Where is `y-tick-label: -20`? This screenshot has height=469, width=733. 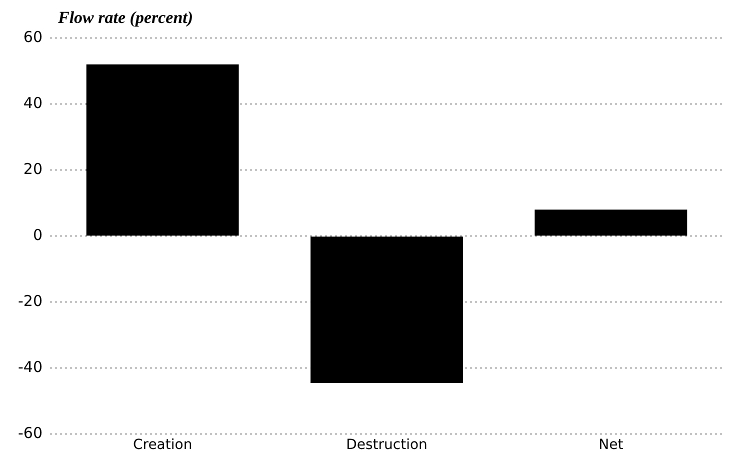 y-tick-label: -20 is located at coordinates (30, 301).